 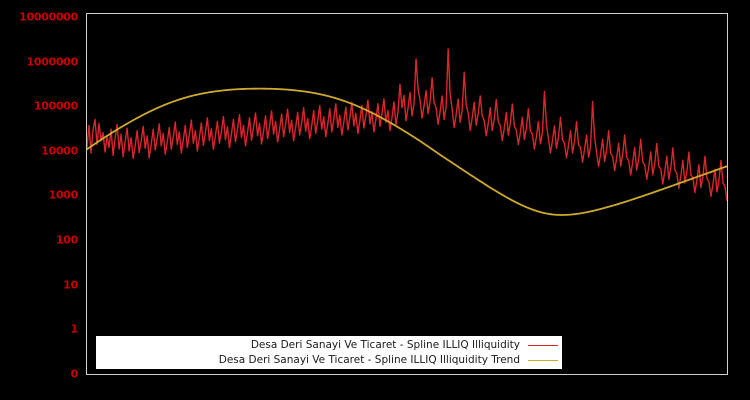 I want to click on legend-swatch-illiquidity, so click(x=543, y=345).